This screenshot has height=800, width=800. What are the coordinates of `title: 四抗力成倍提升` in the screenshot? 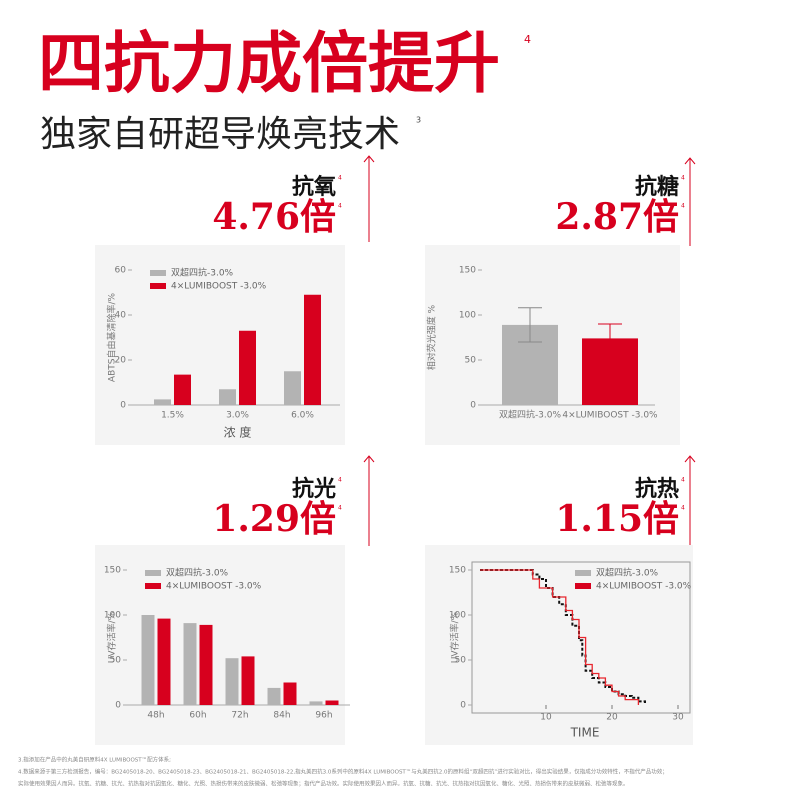 It's located at (269, 63).